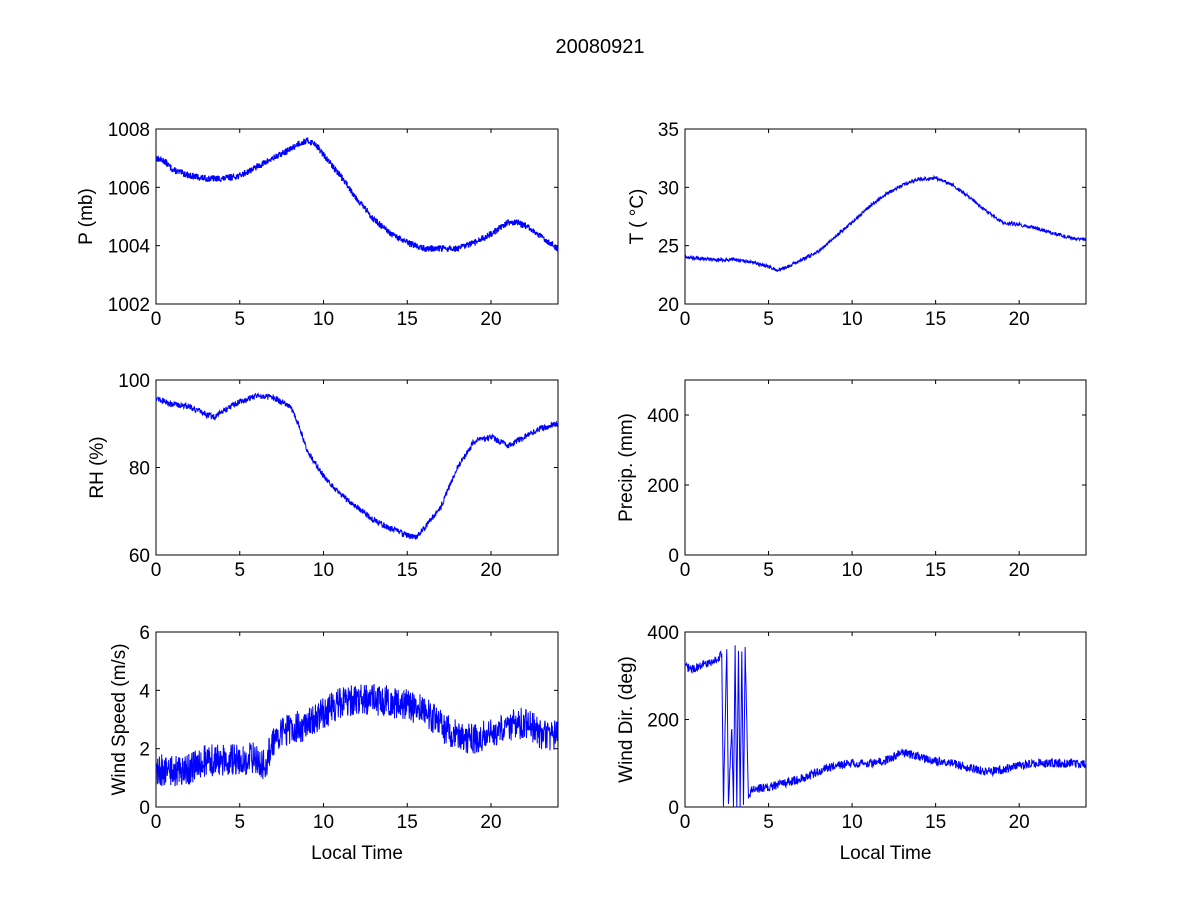 The image size is (1200, 900). What do you see at coordinates (129, 130) in the screenshot?
I see `y-tick-label: 1008` at bounding box center [129, 130].